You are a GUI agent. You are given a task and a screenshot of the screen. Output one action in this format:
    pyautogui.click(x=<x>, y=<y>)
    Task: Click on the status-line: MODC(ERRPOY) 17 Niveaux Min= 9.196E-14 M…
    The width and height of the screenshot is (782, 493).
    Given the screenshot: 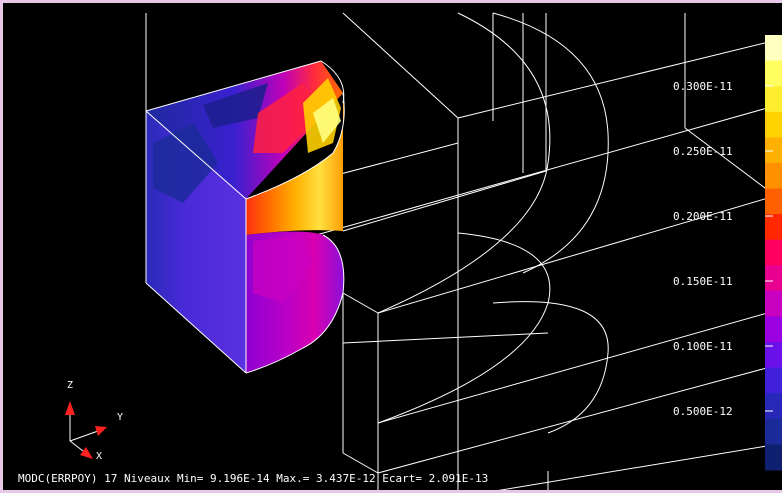 What is the action you would take?
    pyautogui.click(x=253, y=478)
    